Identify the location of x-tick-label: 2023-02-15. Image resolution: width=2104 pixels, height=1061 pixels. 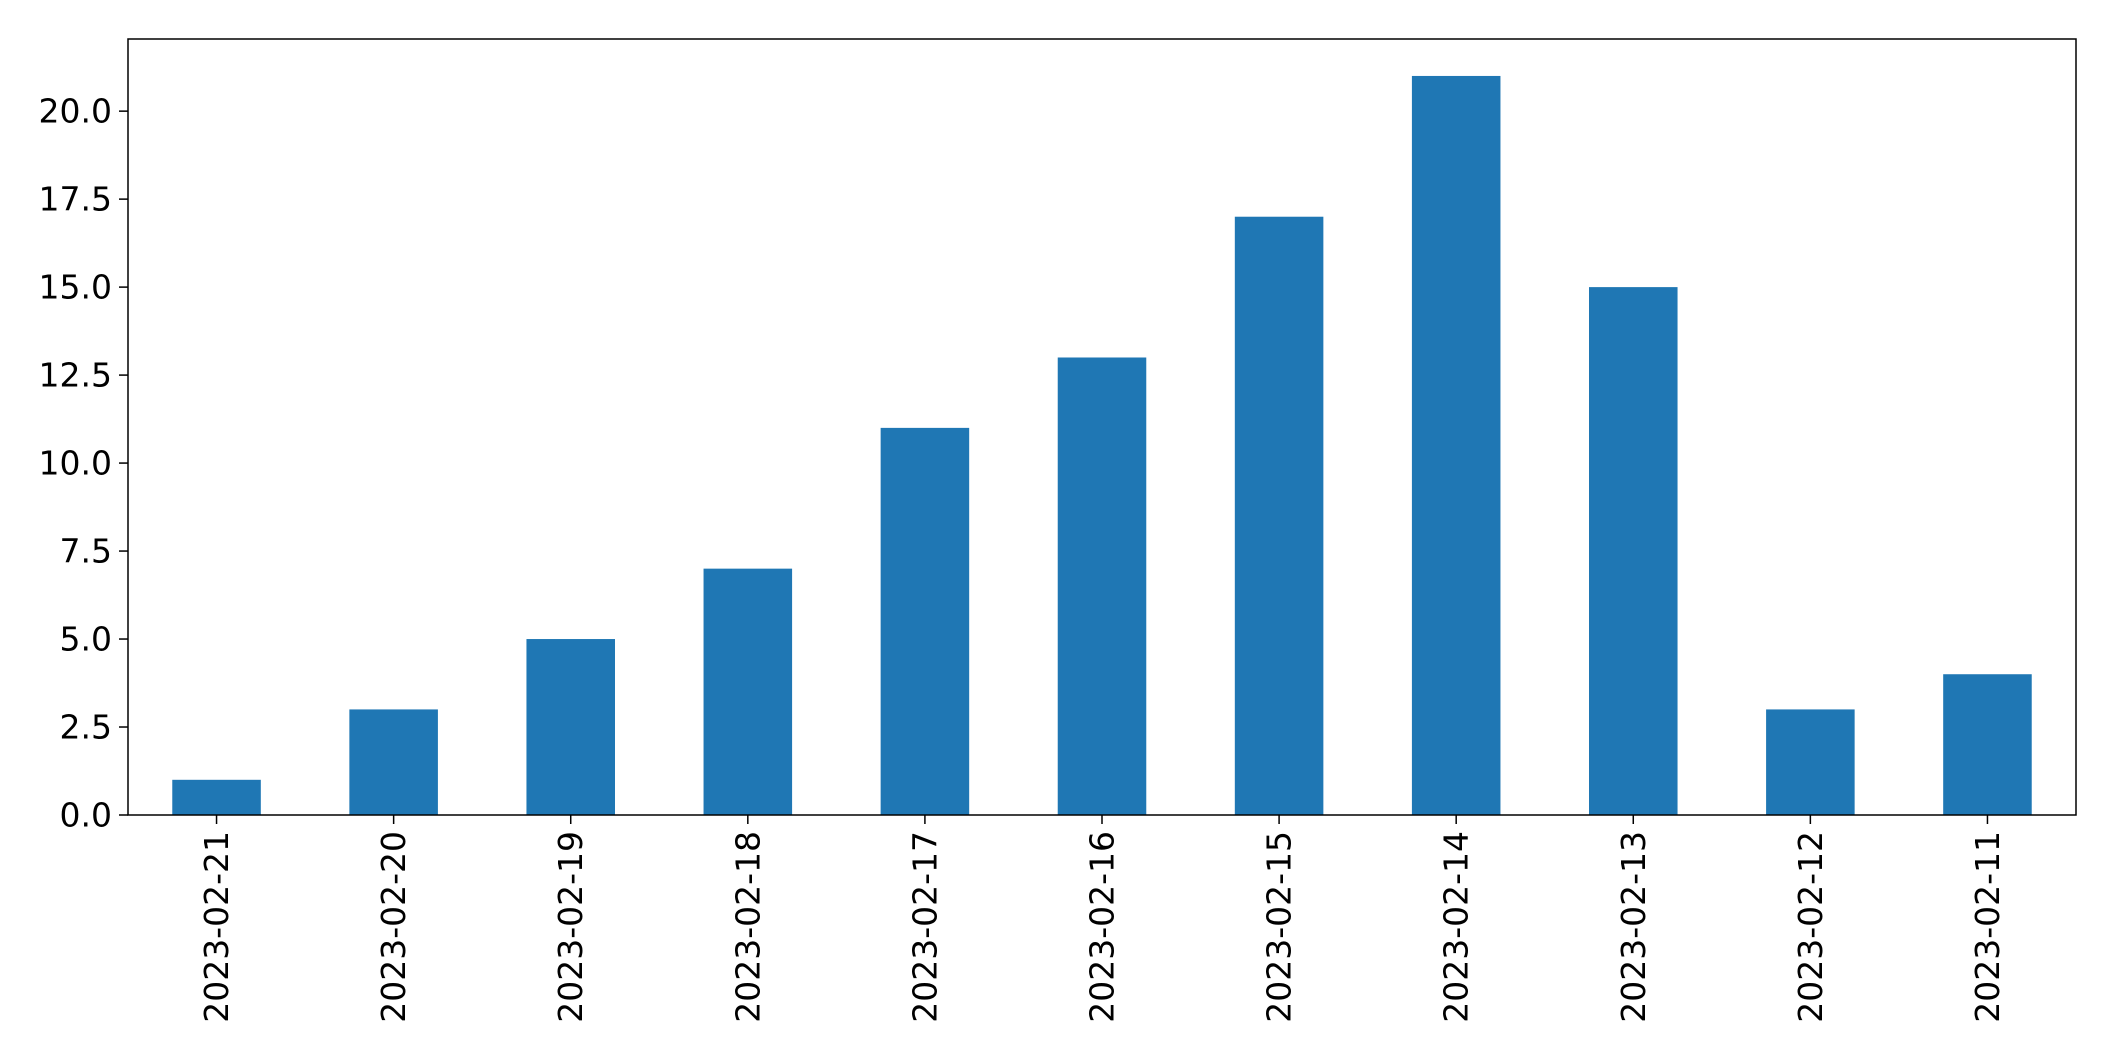
(1279, 927).